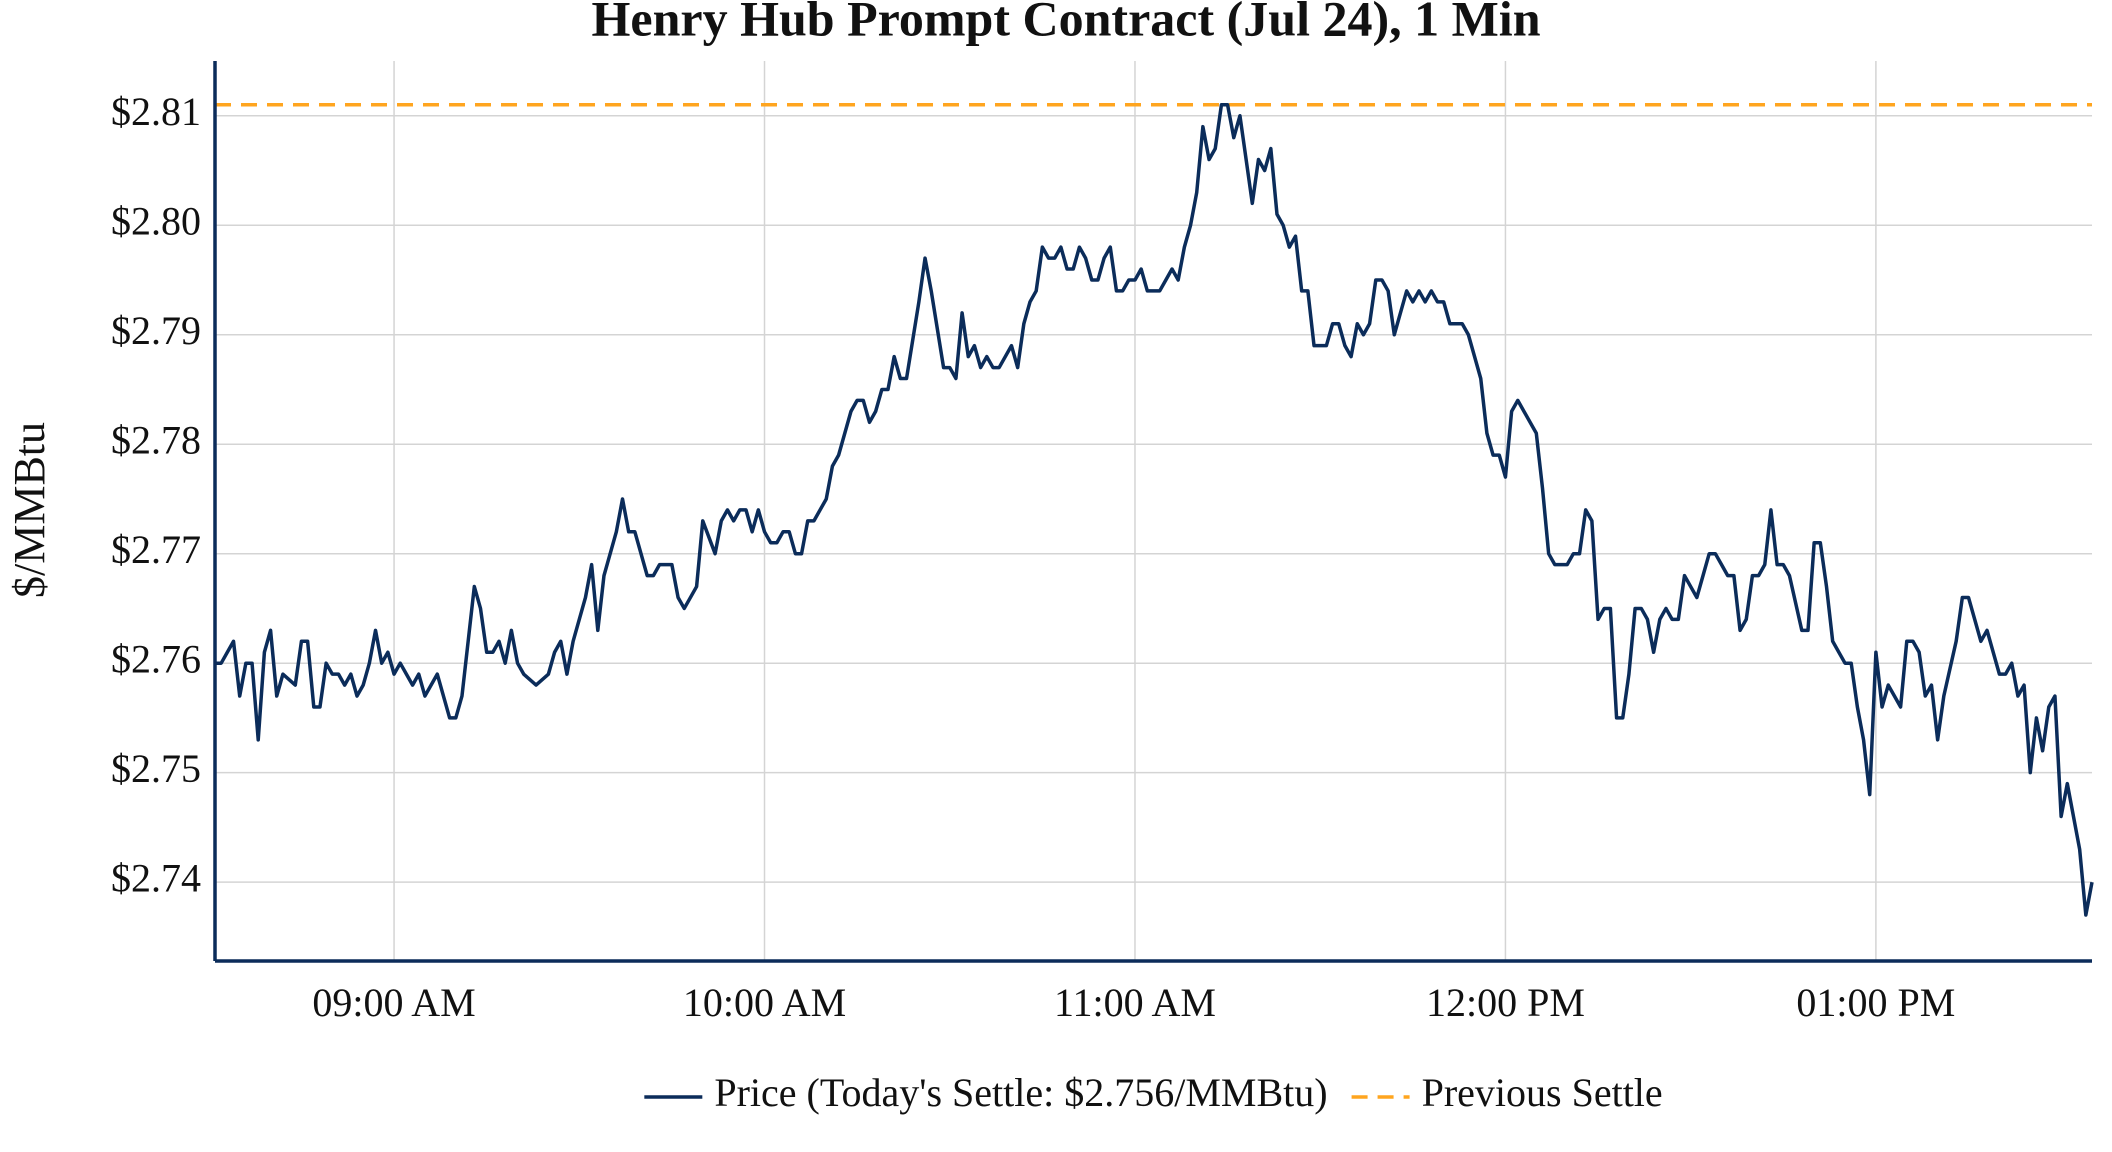 This screenshot has width=2112, height=1152. What do you see at coordinates (393, 1002) in the screenshot?
I see `x-tick-label: 09:00 AM` at bounding box center [393, 1002].